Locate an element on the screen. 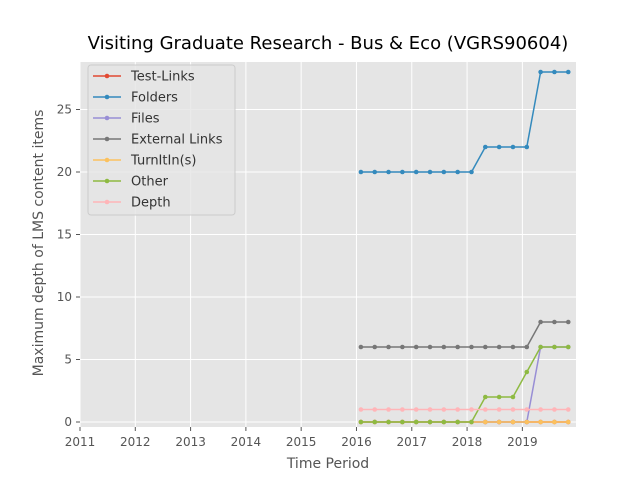  legend-item: Files is located at coordinates (126, 119).